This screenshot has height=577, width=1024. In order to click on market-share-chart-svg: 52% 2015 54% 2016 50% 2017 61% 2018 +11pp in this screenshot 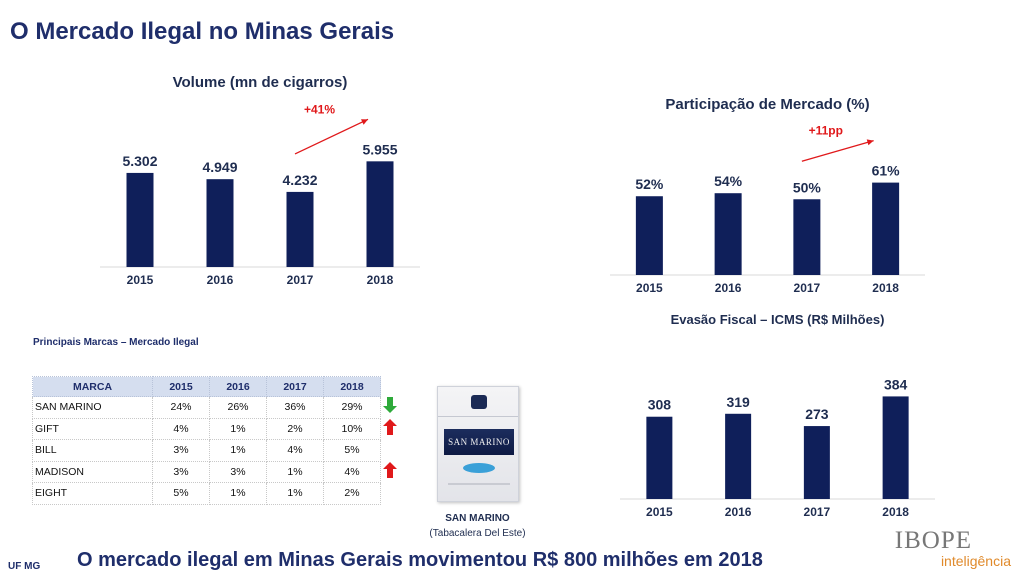, I will do `click(767, 209)`.